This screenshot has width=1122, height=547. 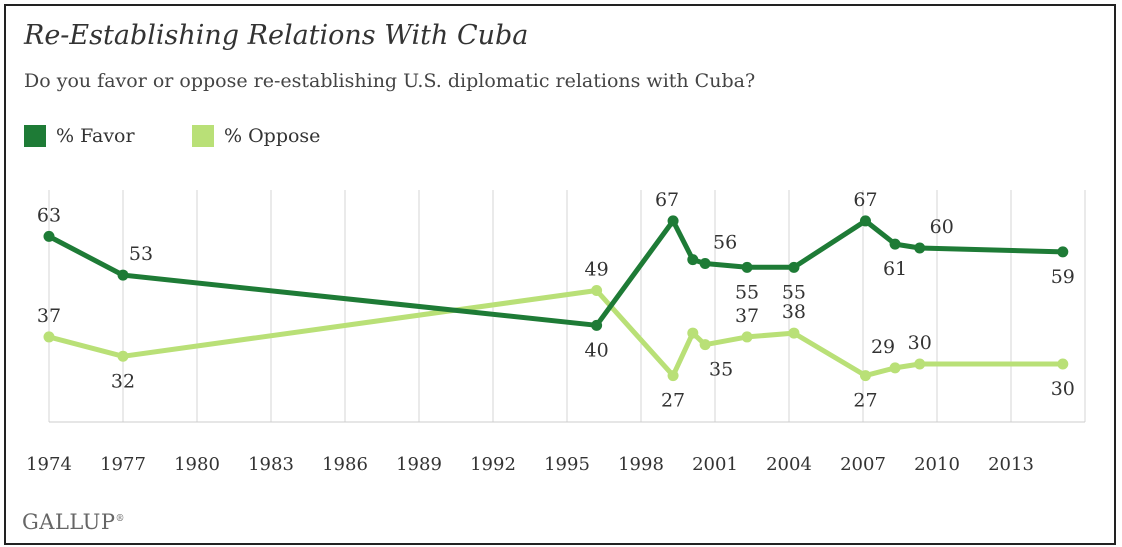 What do you see at coordinates (597, 270) in the screenshot?
I see `data-label-oppose-2: 49` at bounding box center [597, 270].